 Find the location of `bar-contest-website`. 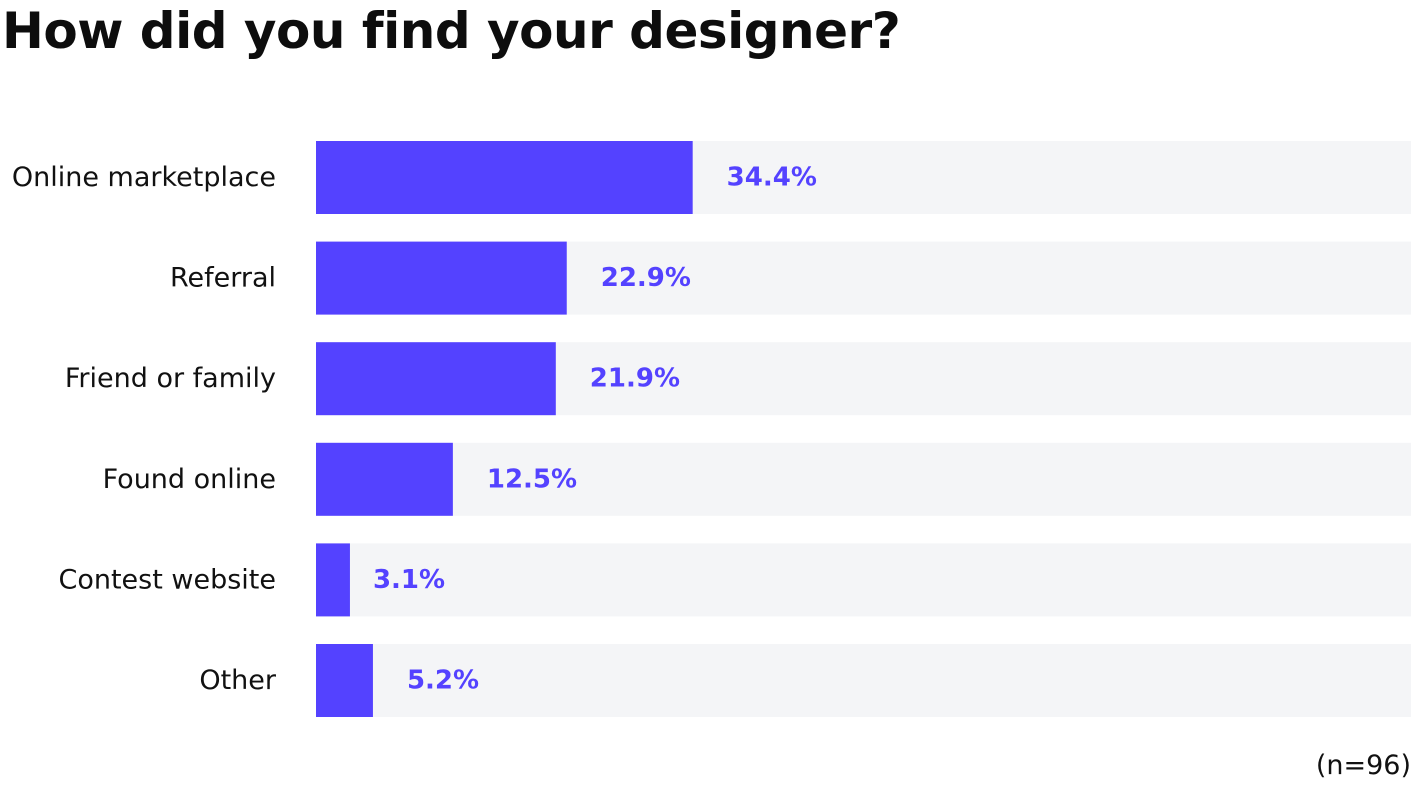

bar-contest-website is located at coordinates (333, 580).